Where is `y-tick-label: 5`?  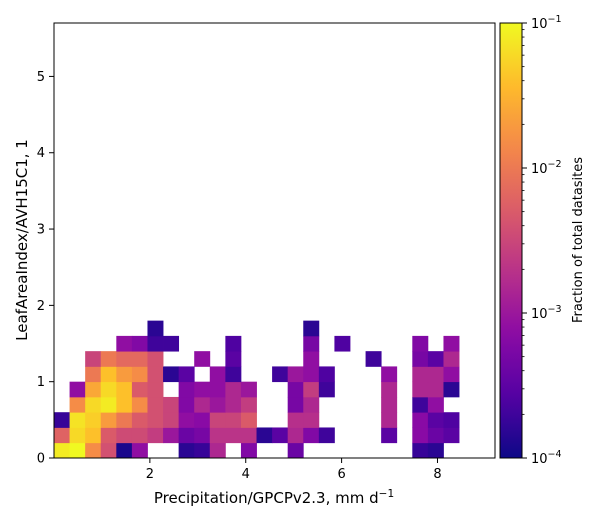
y-tick-label: 5 is located at coordinates (41, 77).